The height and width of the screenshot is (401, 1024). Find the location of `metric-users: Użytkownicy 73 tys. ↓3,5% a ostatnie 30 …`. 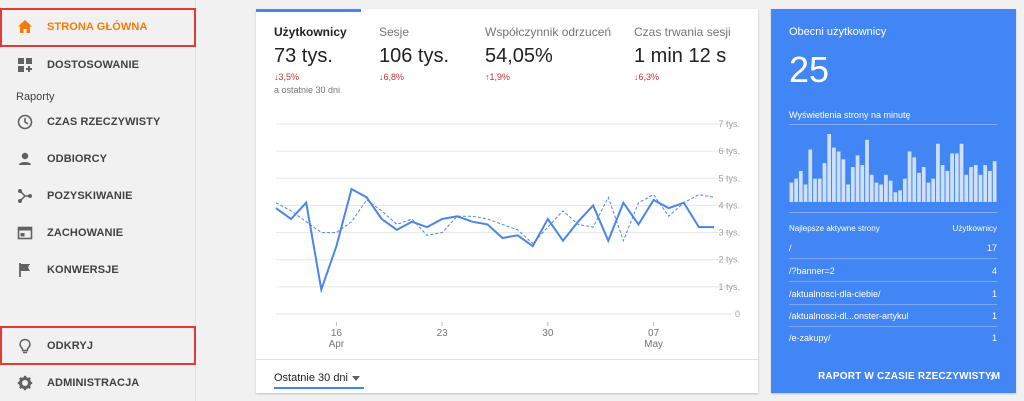

metric-users: Użytkownicy 73 tys. ↓3,5% a ostatnie 30 … is located at coordinates (310, 60).